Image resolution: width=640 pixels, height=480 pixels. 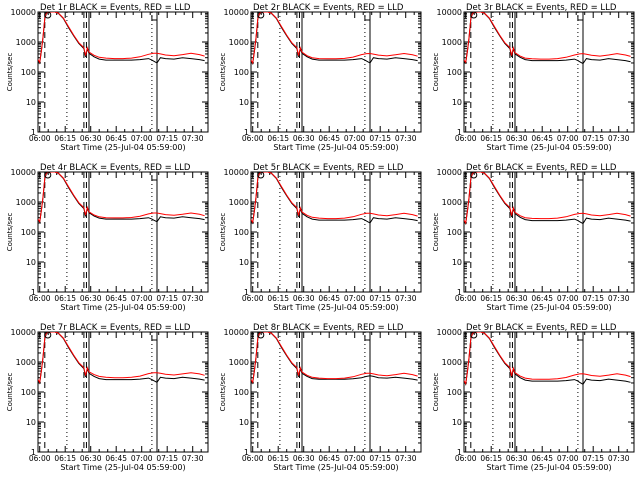 What do you see at coordinates (541, 168) in the screenshot?
I see `panel-title: Det 6r BLACK = Events, RED = LLD` at bounding box center [541, 168].